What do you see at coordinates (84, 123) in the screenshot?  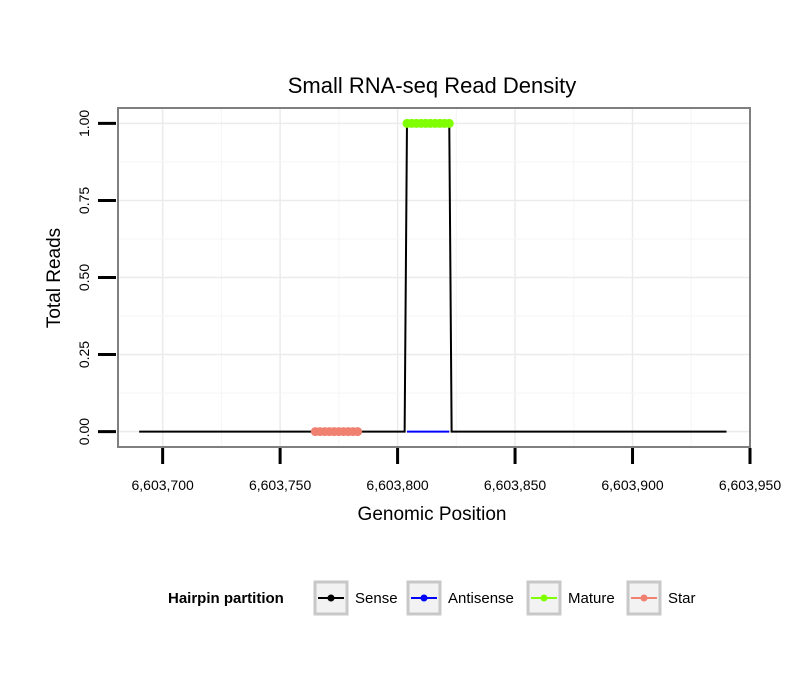 I see `y-tick-label: 1.00` at bounding box center [84, 123].